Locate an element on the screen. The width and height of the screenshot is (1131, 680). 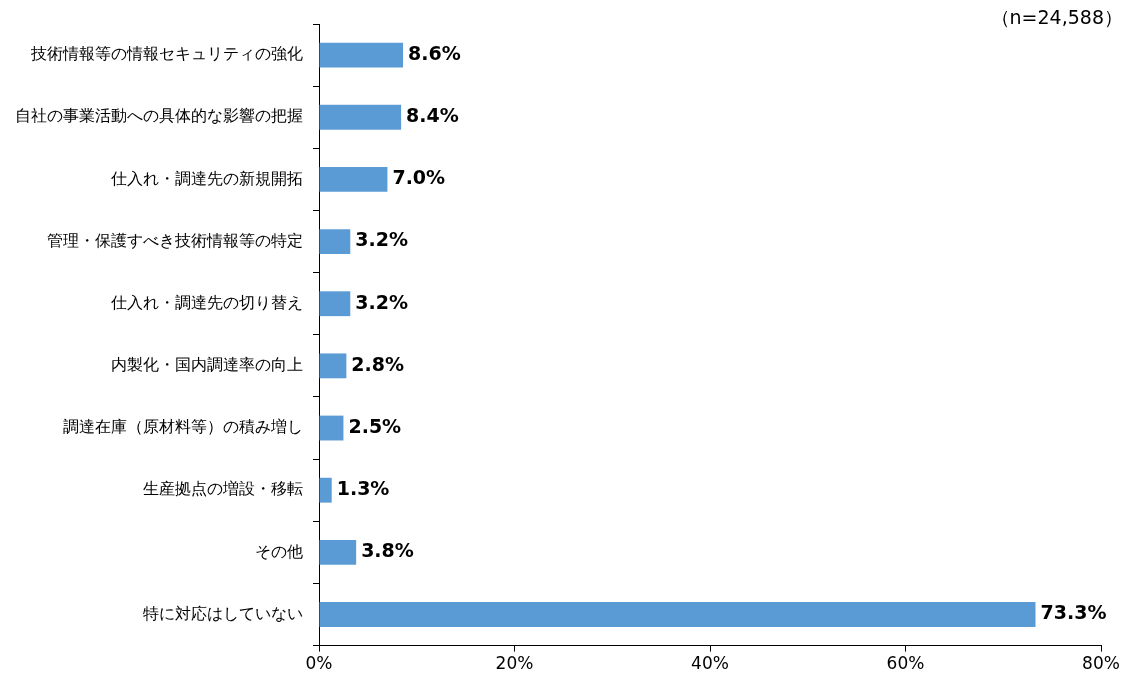
annotation: （n=24,588） is located at coordinates (1056, 17).